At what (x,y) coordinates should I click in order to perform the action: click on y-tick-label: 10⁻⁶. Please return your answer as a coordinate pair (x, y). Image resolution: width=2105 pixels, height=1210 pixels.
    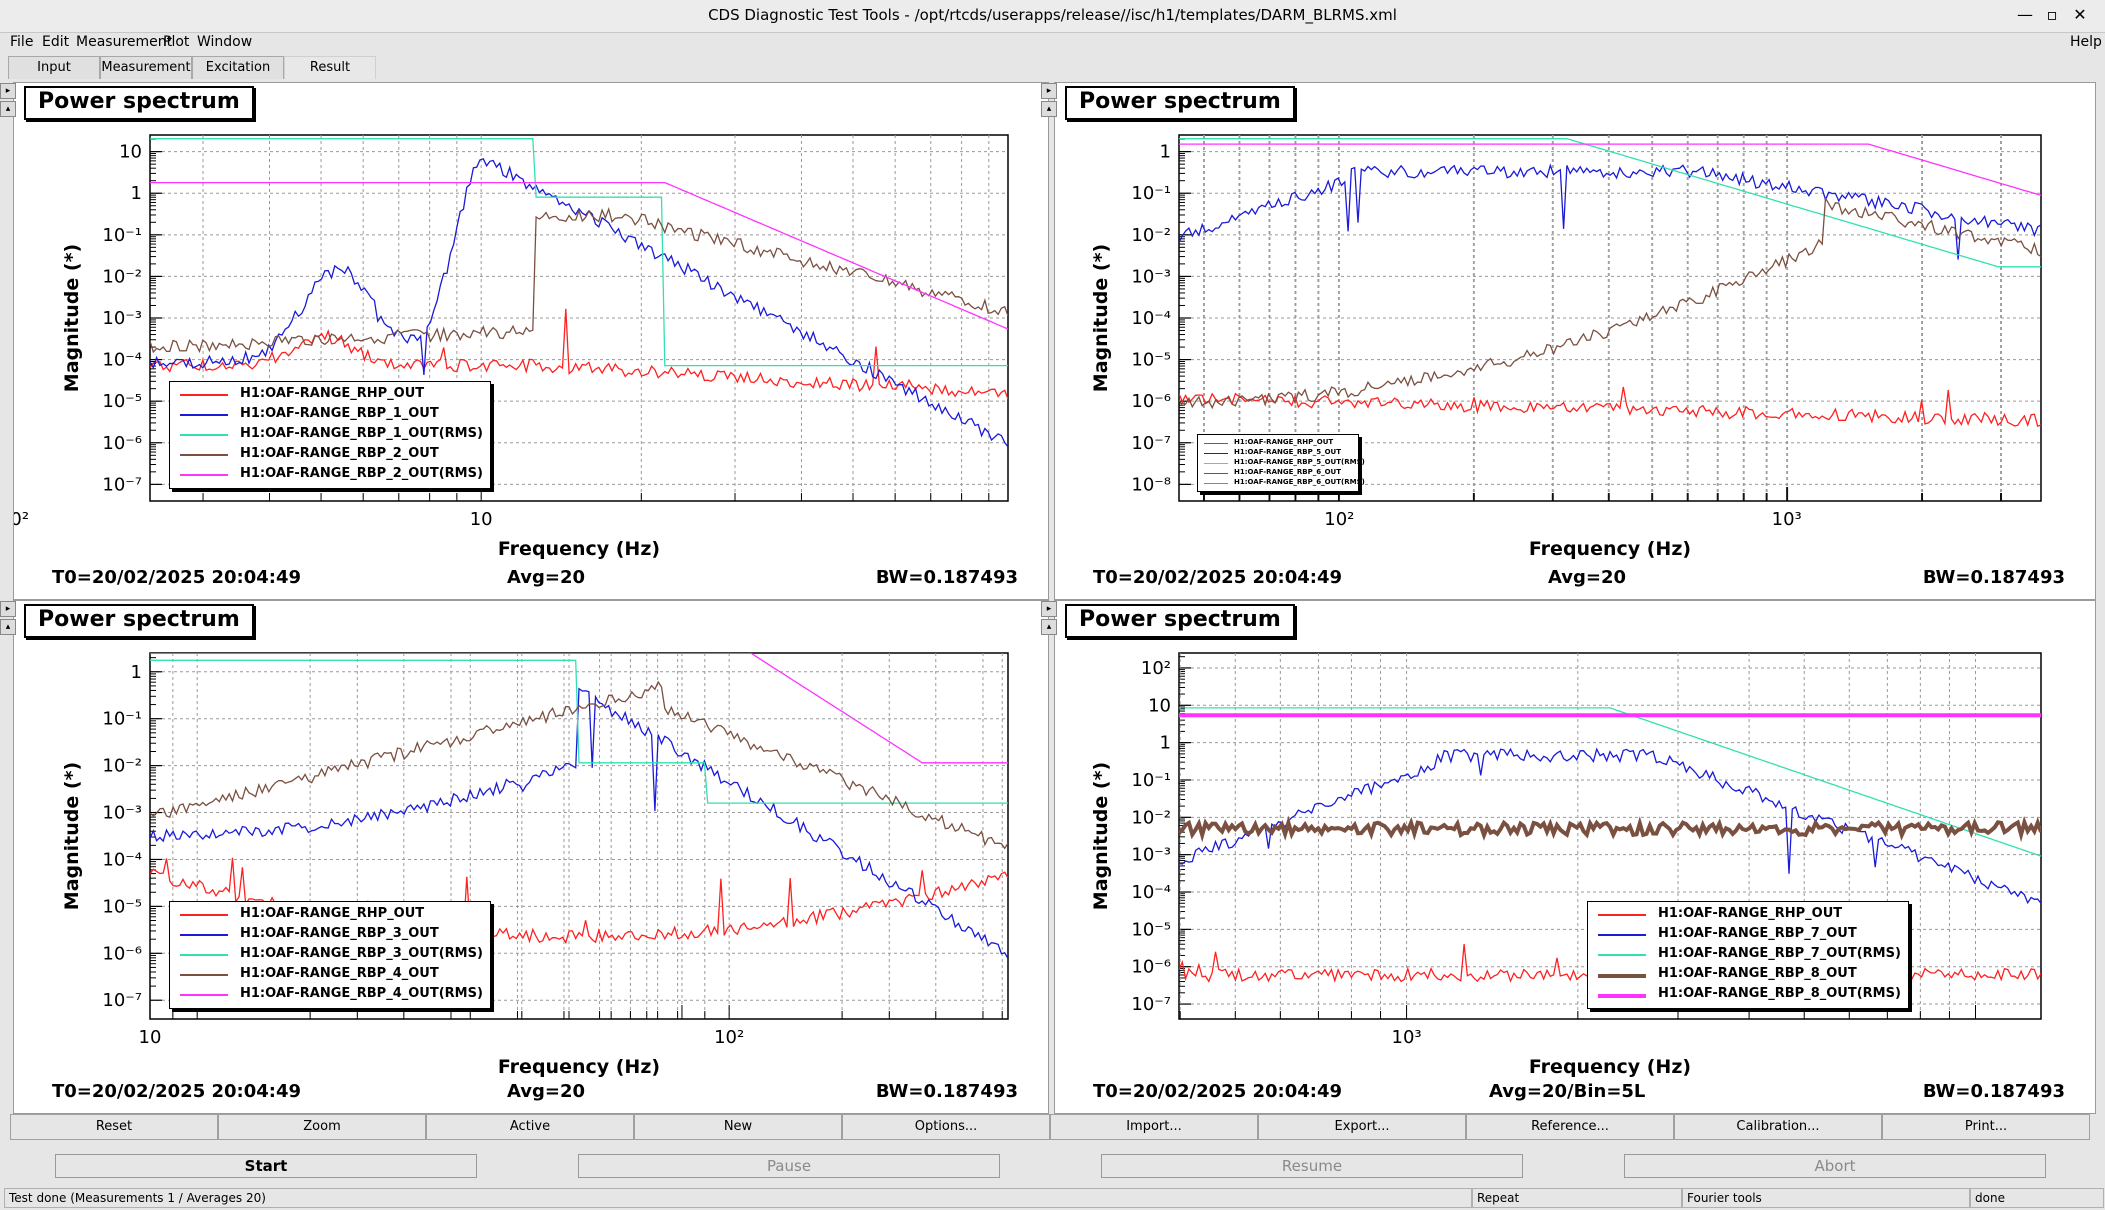
    Looking at the image, I should click on (122, 953).